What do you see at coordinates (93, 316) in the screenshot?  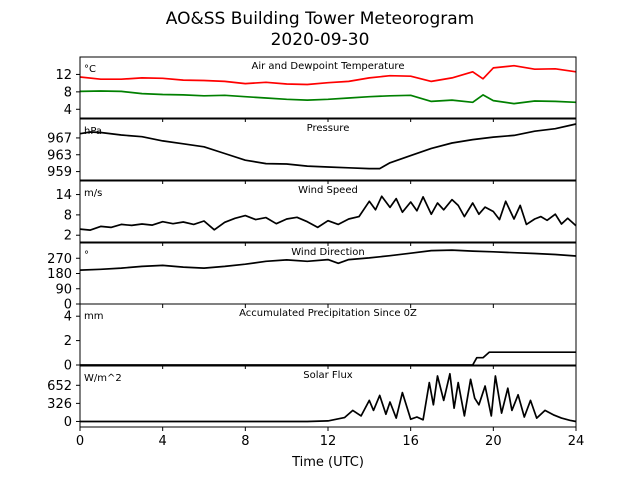 I see `panel-unit-label: mm` at bounding box center [93, 316].